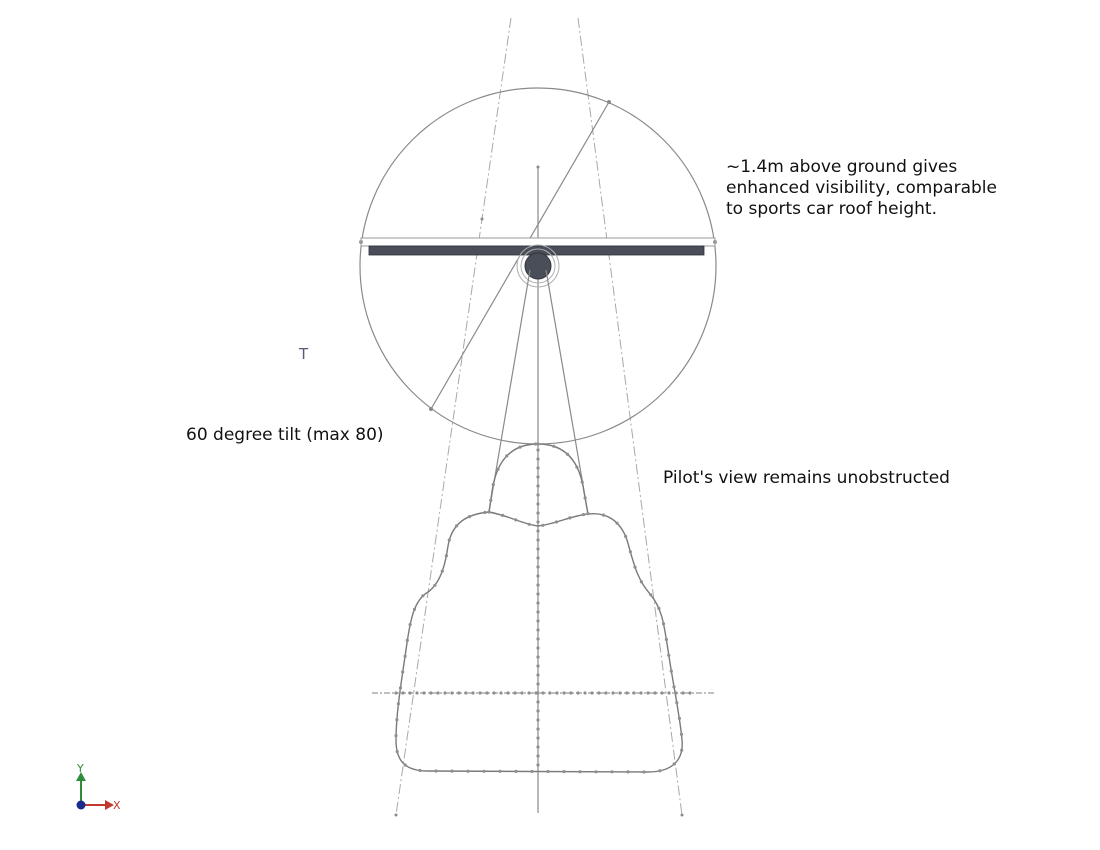 This screenshot has width=1100, height=850. Describe the element at coordinates (453, 416) in the screenshot. I see `sight-line-left` at that location.